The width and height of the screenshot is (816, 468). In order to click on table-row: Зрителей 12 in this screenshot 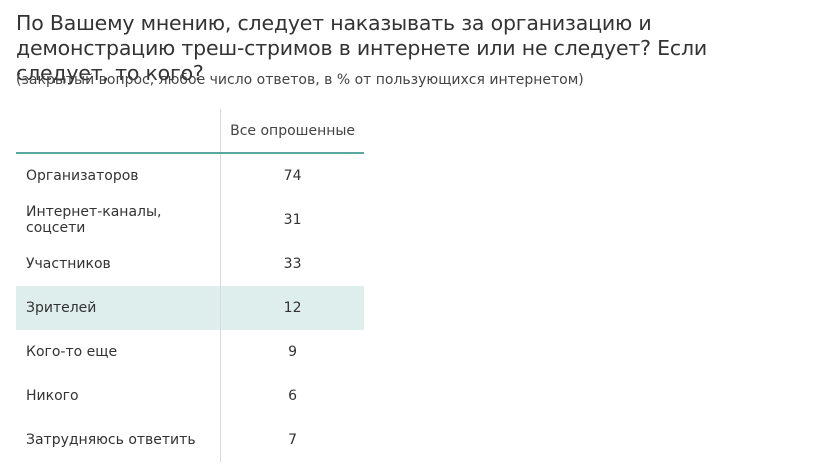, I will do `click(190, 308)`.